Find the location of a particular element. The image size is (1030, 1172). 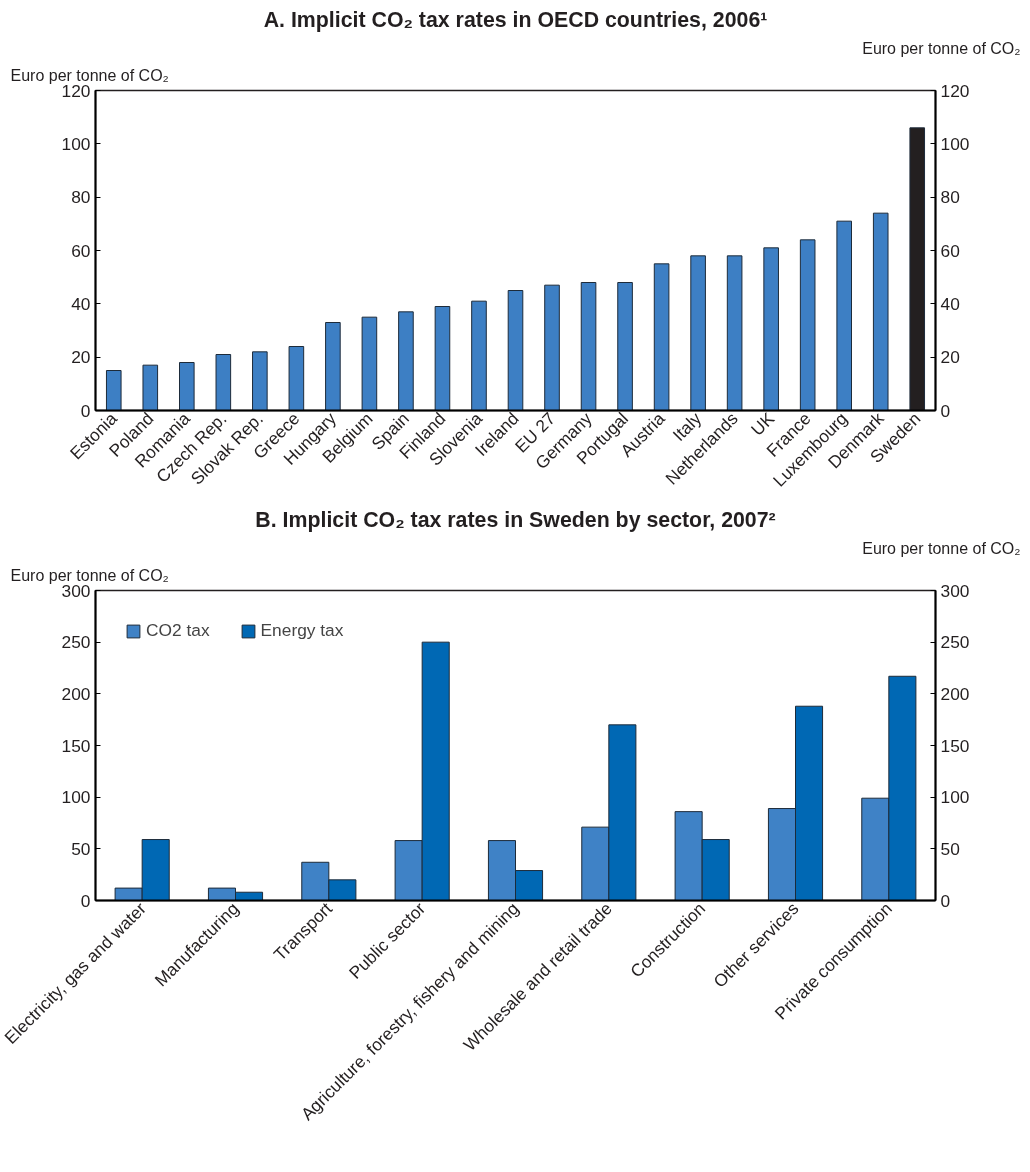

y2-tick-label: 150 is located at coordinates (955, 745).